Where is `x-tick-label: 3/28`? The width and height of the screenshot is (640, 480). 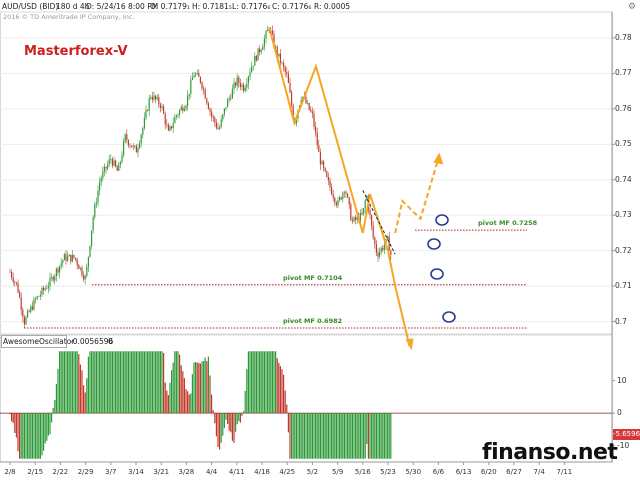
x-tick-label: 3/28 is located at coordinates (186, 472).